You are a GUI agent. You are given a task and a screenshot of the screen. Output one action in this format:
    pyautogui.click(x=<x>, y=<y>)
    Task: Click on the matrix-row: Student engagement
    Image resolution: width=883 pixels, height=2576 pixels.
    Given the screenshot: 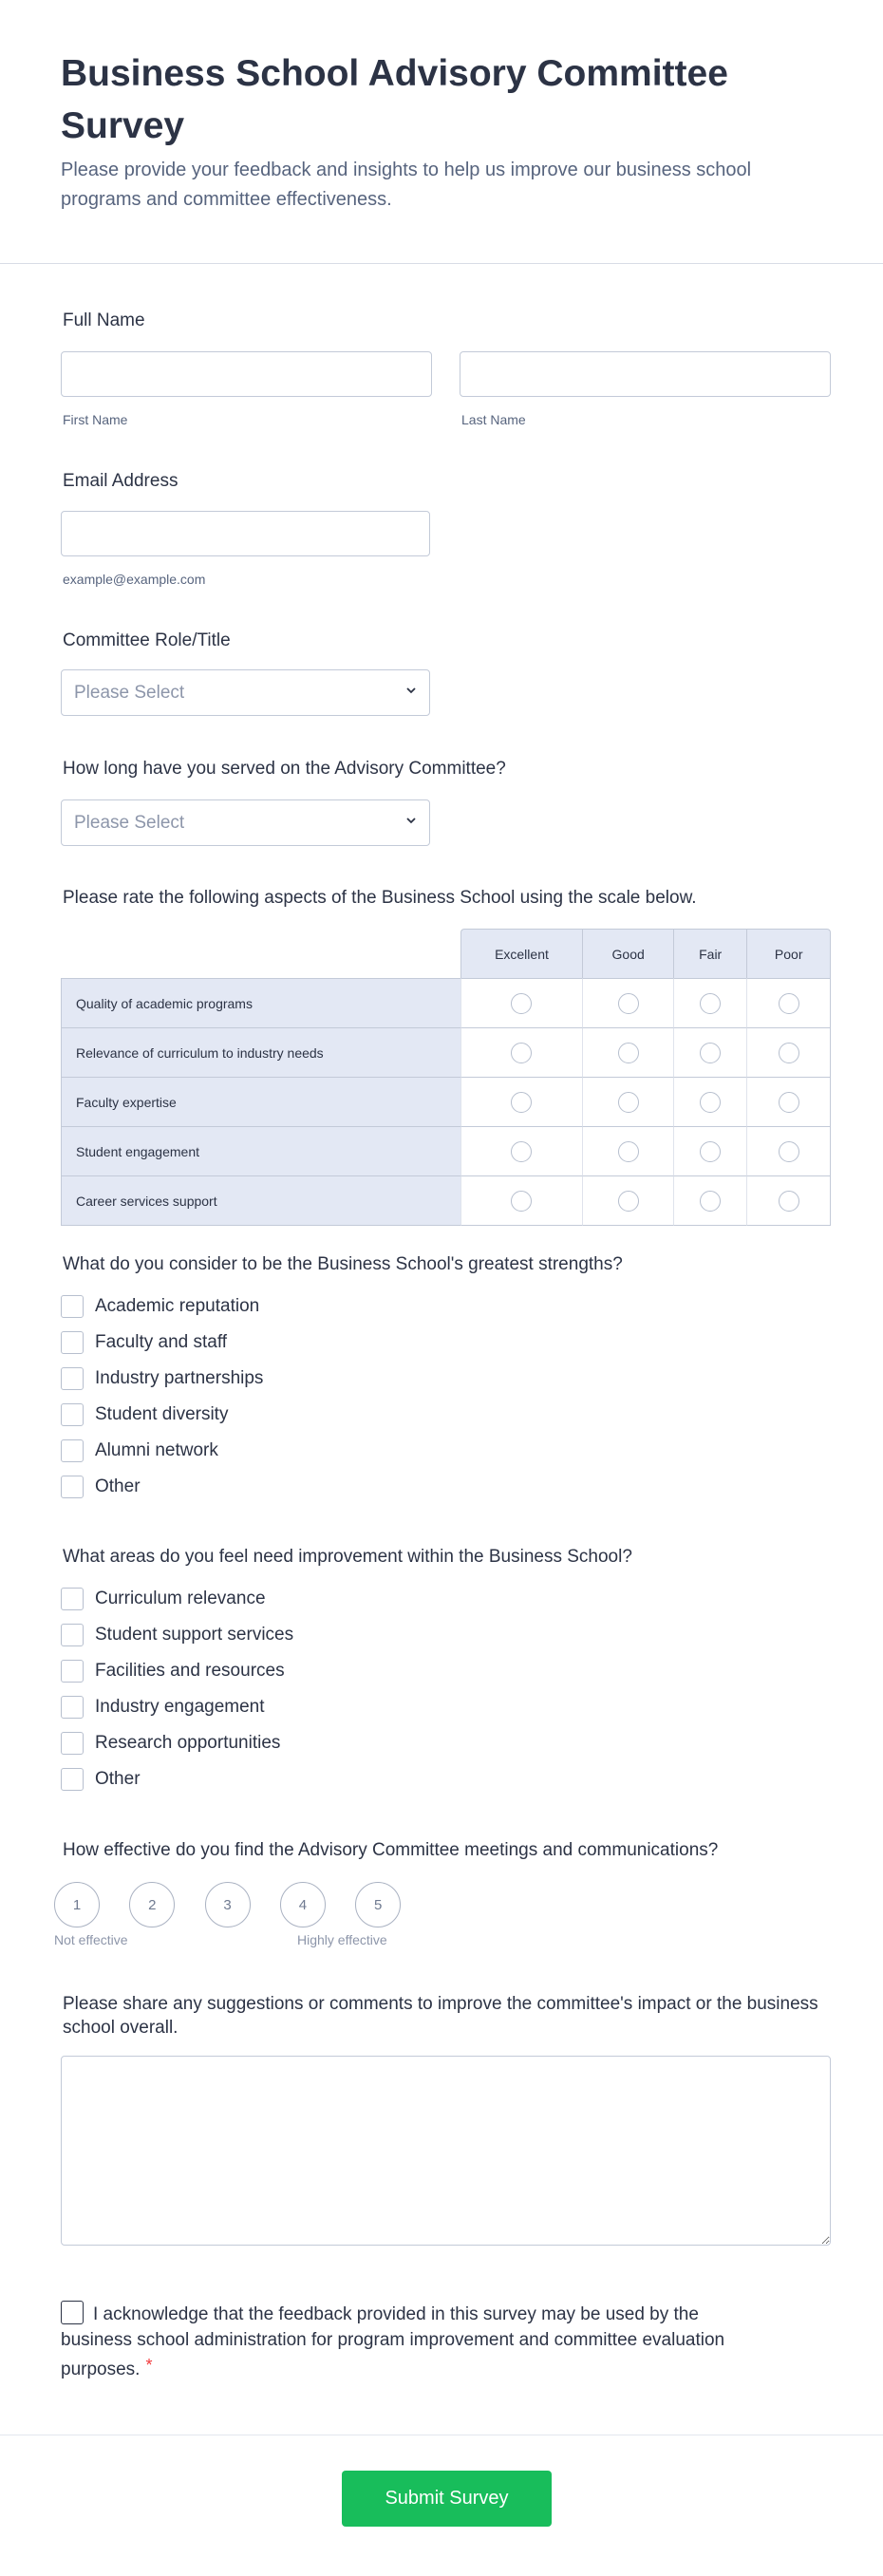 What is the action you would take?
    pyautogui.click(x=446, y=1150)
    